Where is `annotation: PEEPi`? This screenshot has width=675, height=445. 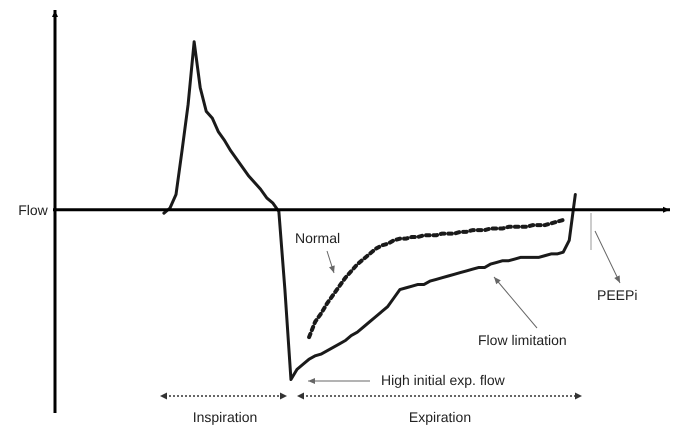
annotation: PEEPi is located at coordinates (617, 295).